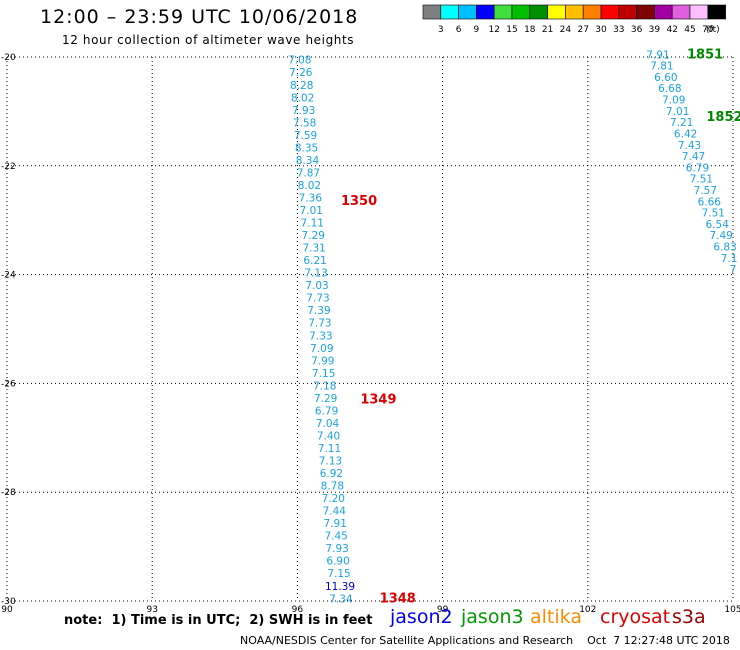 The width and height of the screenshot is (740, 650). Describe the element at coordinates (547, 30) in the screenshot. I see `colorbar-label: 21` at that location.